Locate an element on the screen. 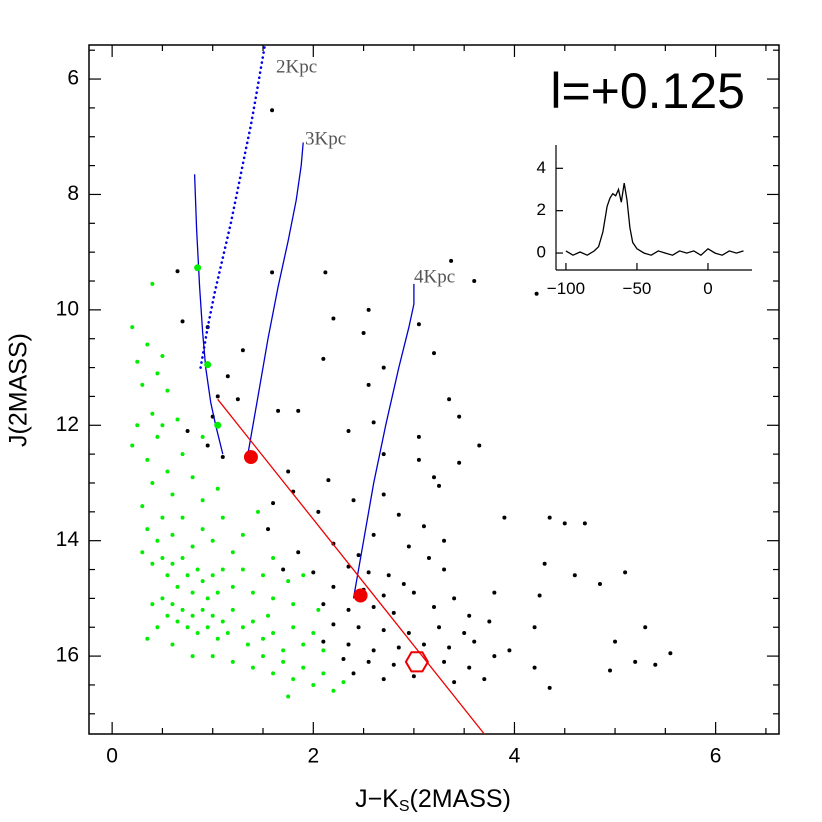  x-tick-label: 0 is located at coordinates (707, 288).